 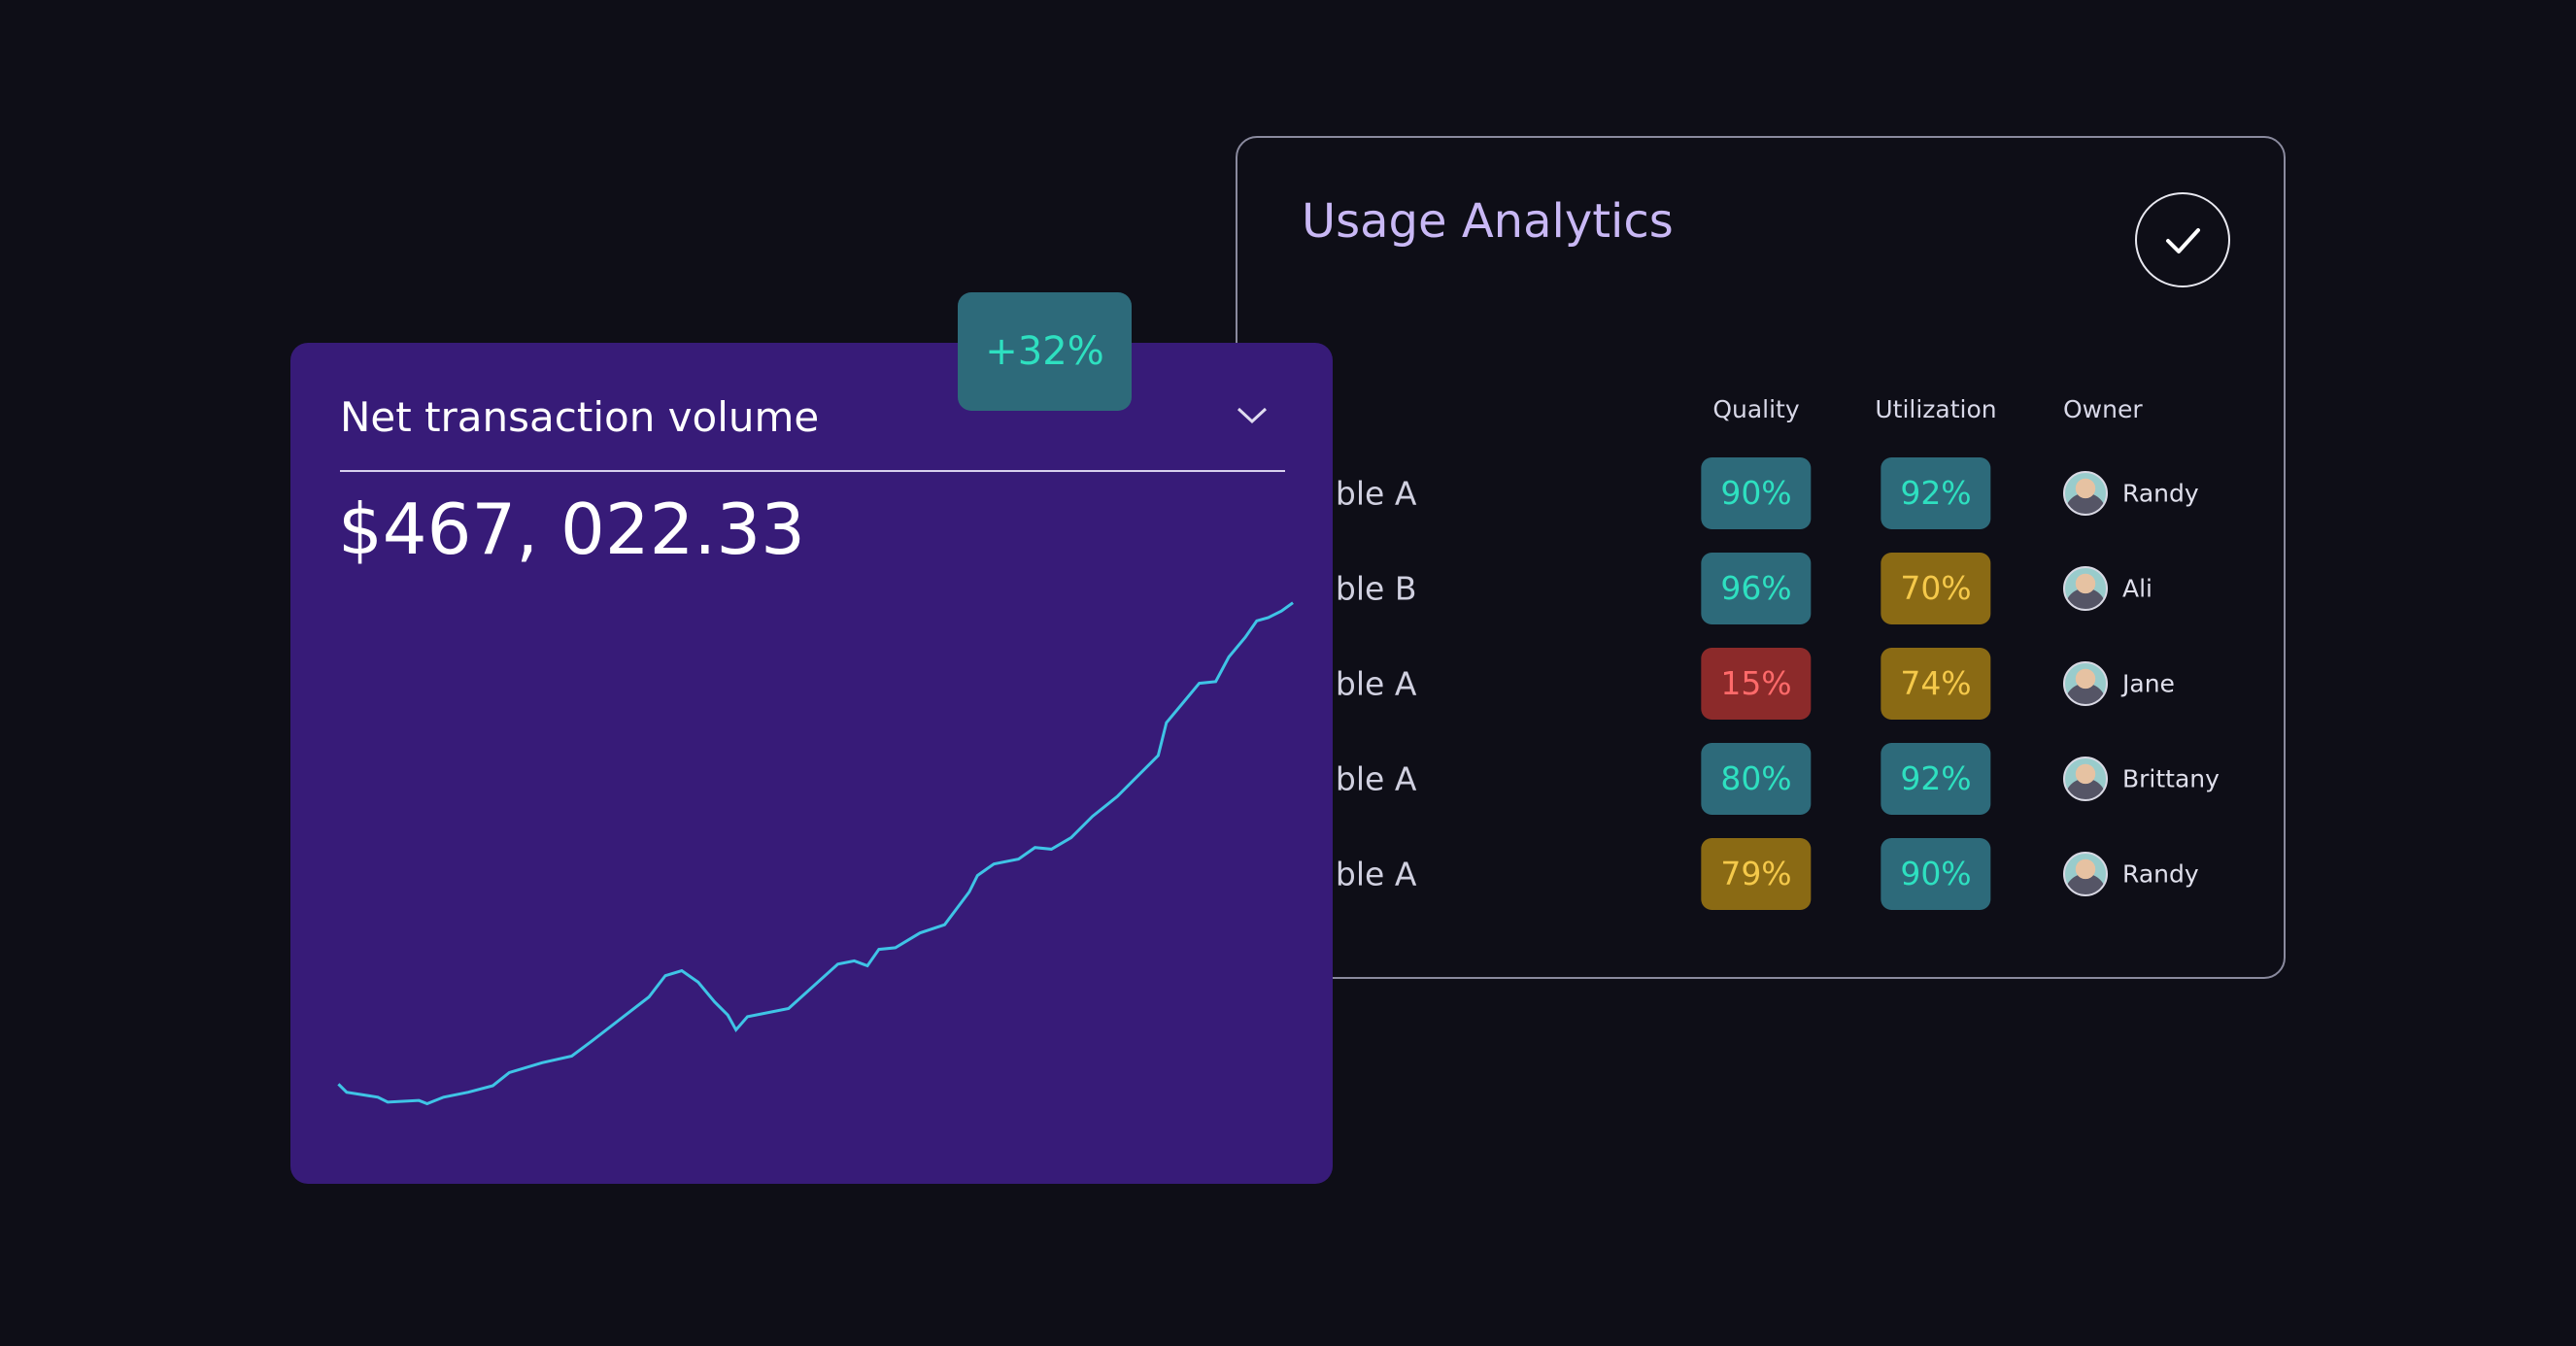 What do you see at coordinates (1936, 588) in the screenshot?
I see `utilization-badge: 70%` at bounding box center [1936, 588].